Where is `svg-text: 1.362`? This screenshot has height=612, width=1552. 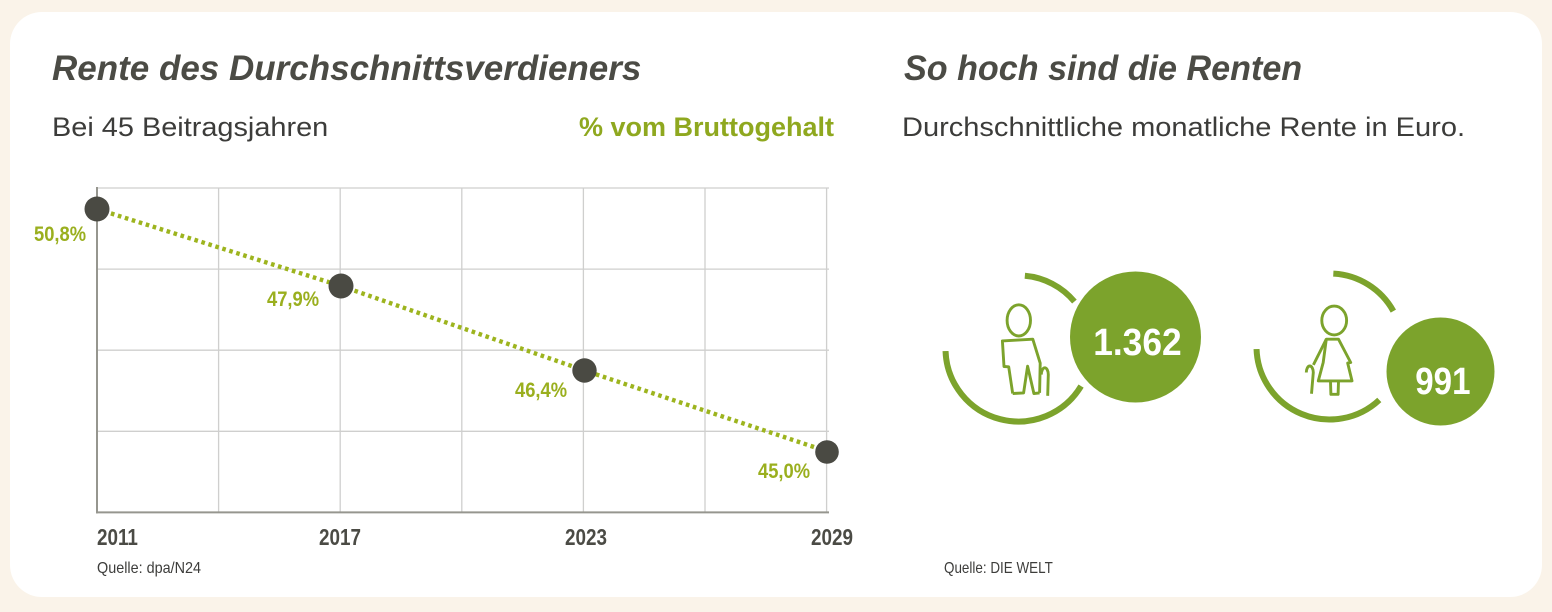
svg-text: 1.362 is located at coordinates (1137, 342).